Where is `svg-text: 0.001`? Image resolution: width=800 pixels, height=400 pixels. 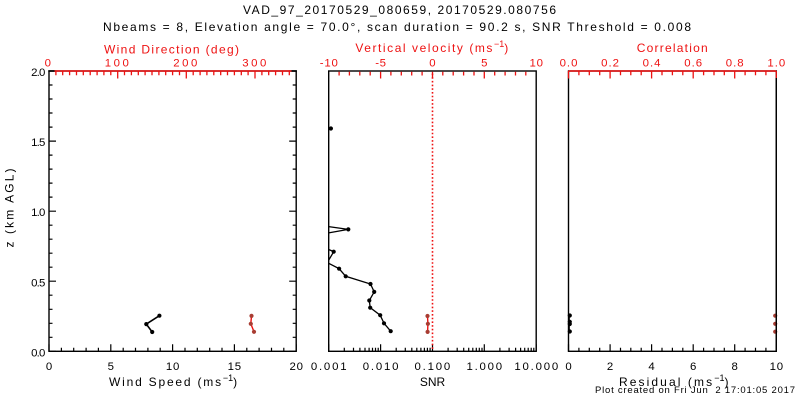 svg-text: 0.001 is located at coordinates (330, 367).